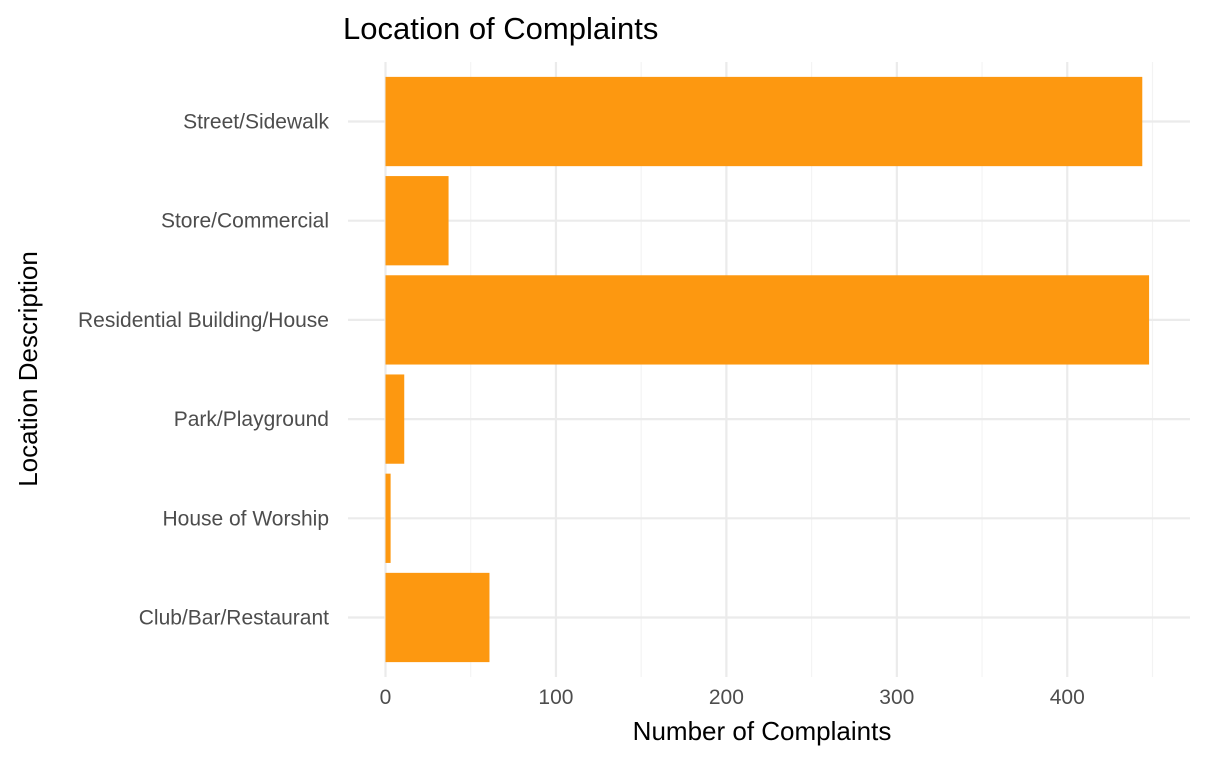 Image resolution: width=1206 pixels, height=760 pixels. I want to click on x-tick-labels: 0 100 200 300 400, so click(732, 697).